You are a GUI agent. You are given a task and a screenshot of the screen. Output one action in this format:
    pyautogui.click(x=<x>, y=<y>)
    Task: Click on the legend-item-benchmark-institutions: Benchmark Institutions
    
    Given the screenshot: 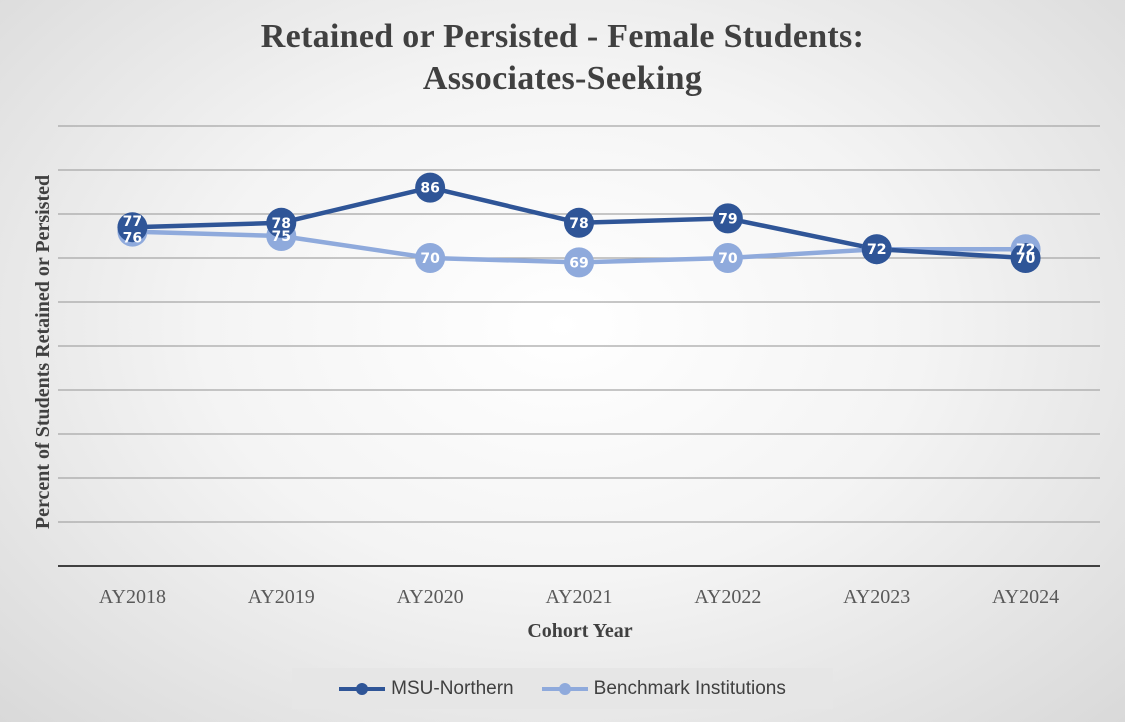 What is the action you would take?
    pyautogui.click(x=663, y=688)
    